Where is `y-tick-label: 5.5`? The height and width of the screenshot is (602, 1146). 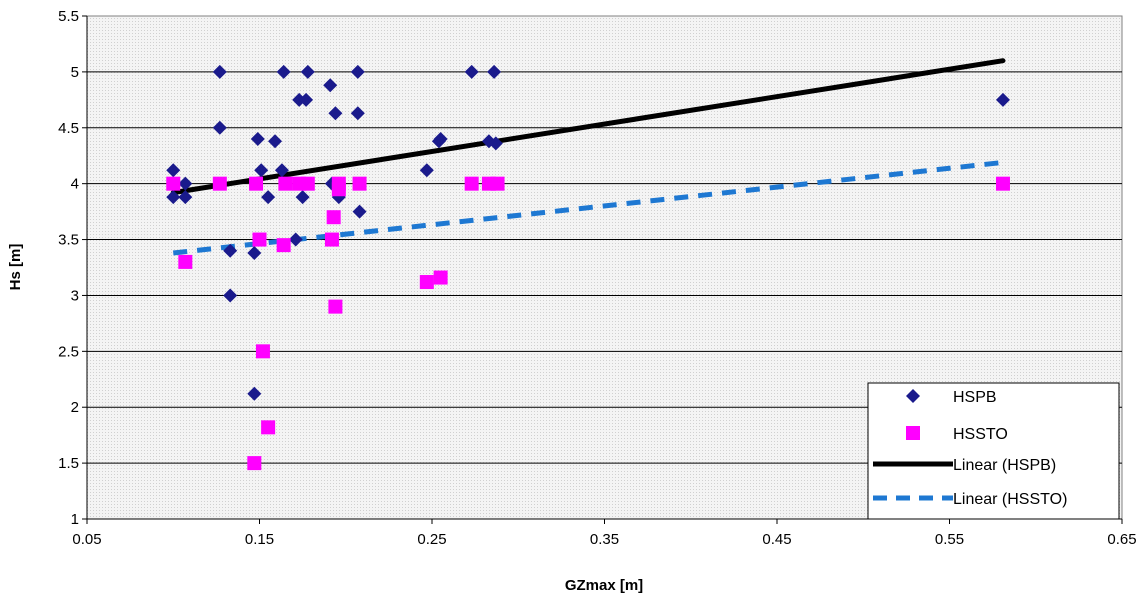
y-tick-label: 5.5 is located at coordinates (68, 16).